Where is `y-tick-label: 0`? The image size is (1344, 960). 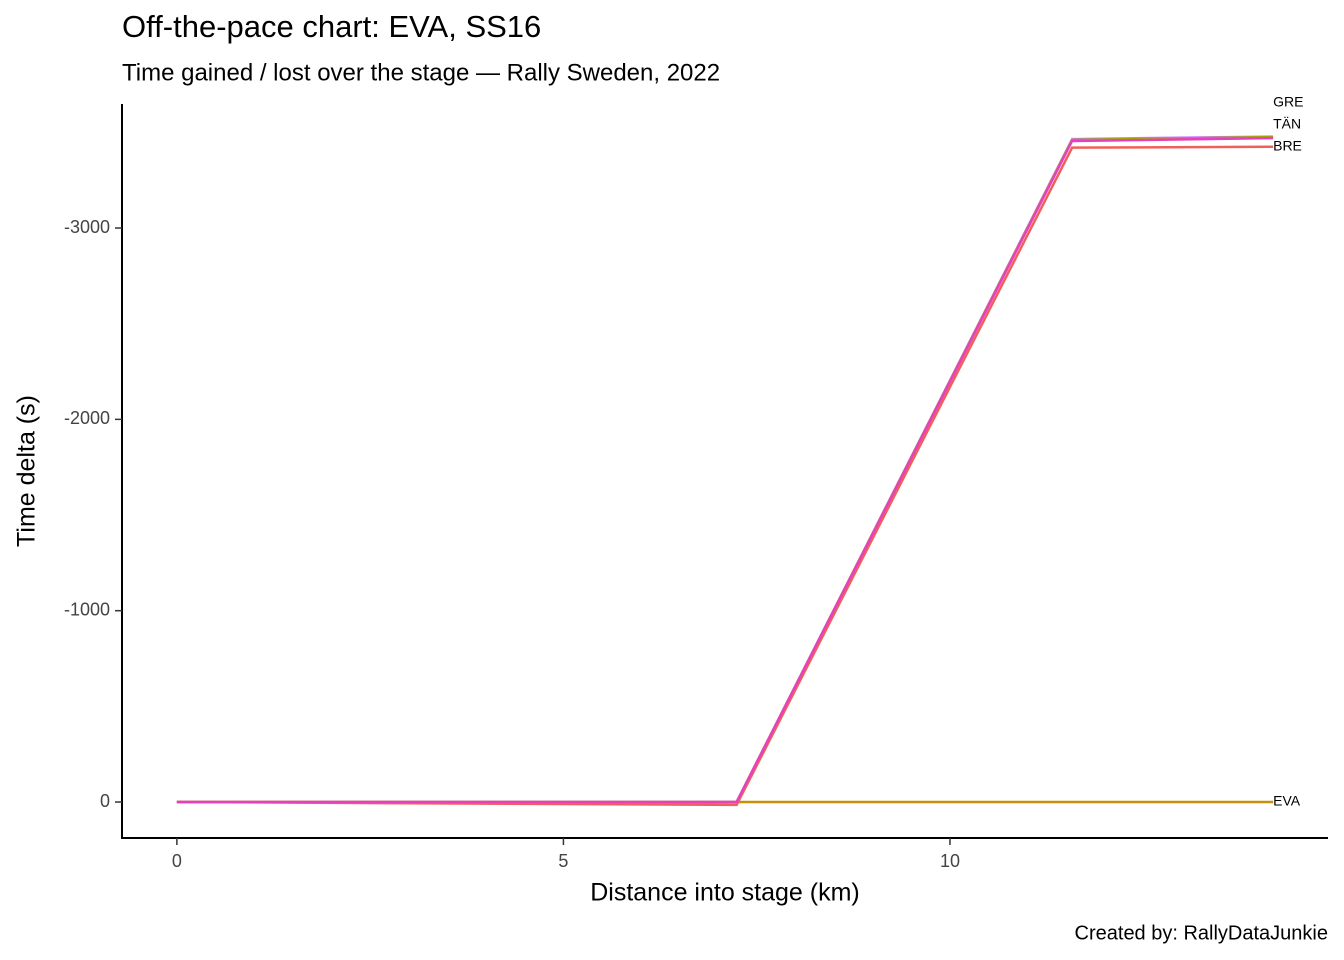 y-tick-label: 0 is located at coordinates (105, 801).